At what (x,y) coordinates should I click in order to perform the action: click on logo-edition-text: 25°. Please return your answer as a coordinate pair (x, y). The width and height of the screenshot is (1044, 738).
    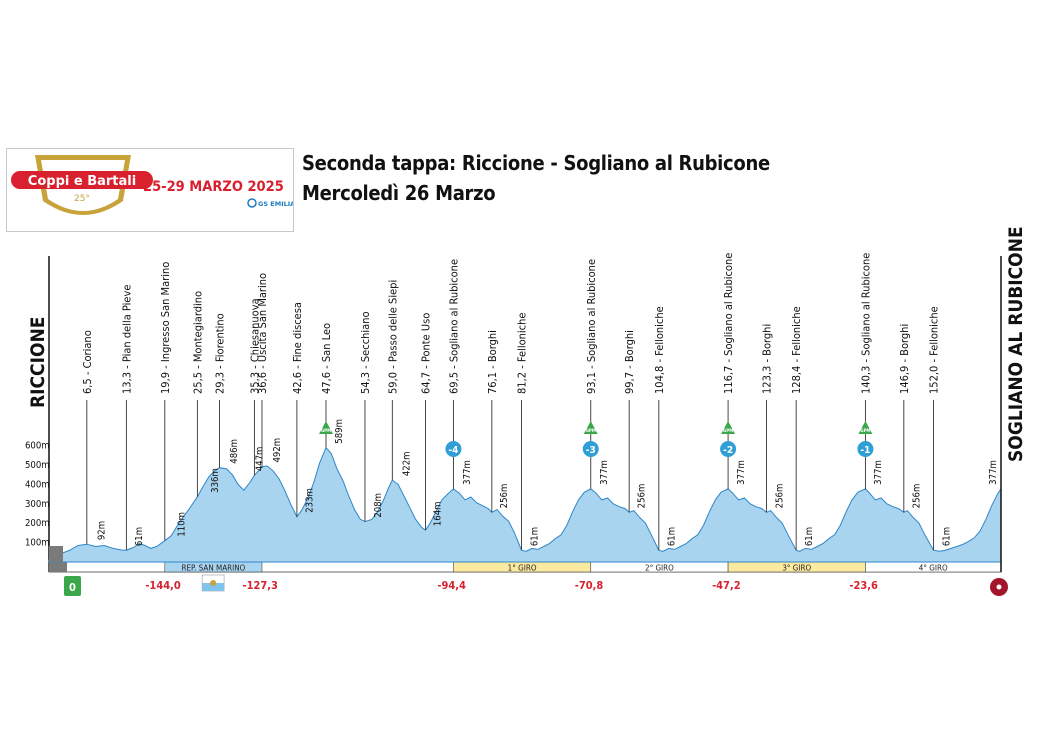
    Looking at the image, I should click on (82, 199).